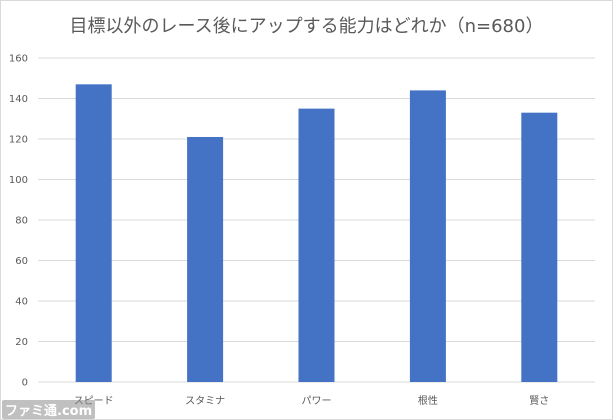  I want to click on x-category-label: 根性, so click(428, 400).